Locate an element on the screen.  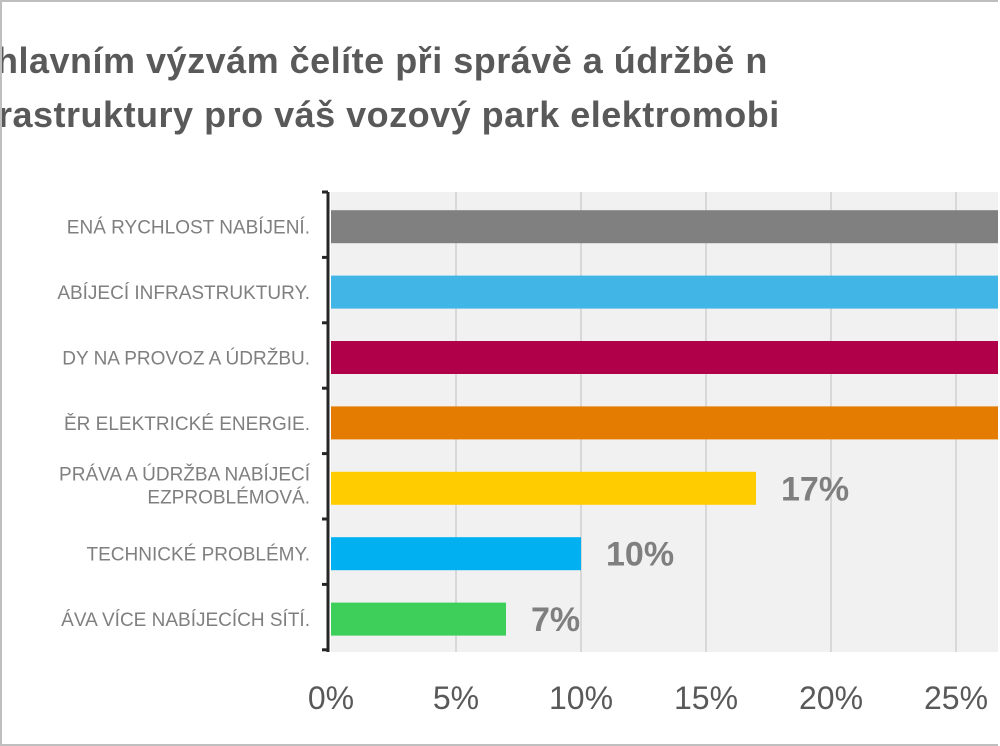
category-label: ÁVA VÍCE NABÍJECÍCH SÍTÍ. is located at coordinates (185, 620).